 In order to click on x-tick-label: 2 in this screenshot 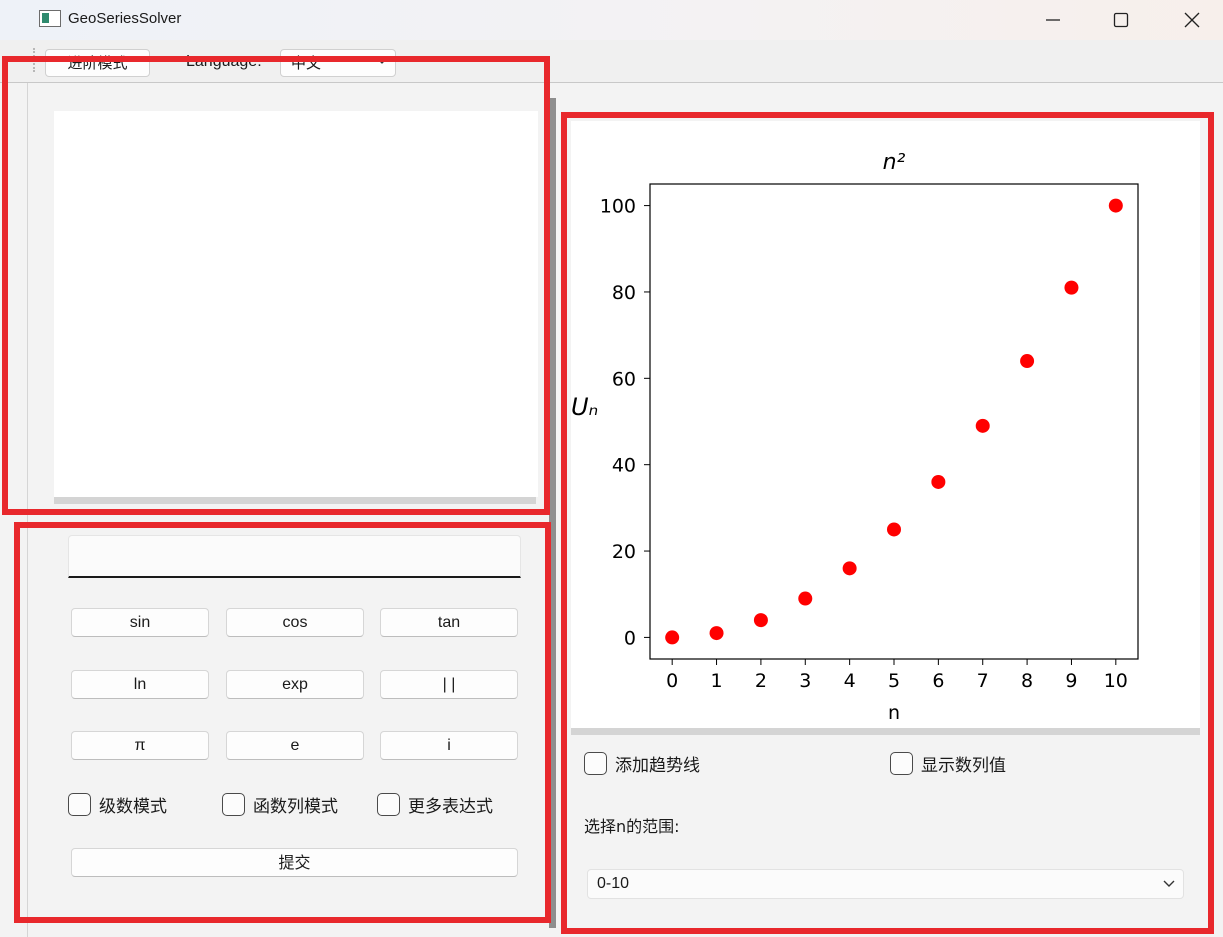, I will do `click(761, 681)`.